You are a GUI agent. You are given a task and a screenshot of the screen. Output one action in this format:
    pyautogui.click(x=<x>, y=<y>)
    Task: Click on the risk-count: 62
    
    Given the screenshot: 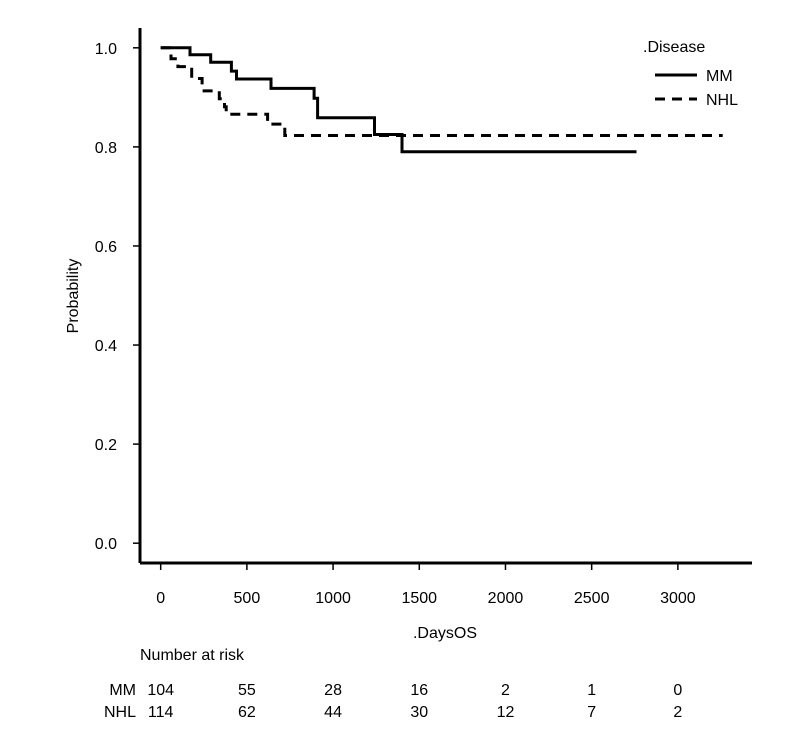 What is the action you would take?
    pyautogui.click(x=247, y=712)
    